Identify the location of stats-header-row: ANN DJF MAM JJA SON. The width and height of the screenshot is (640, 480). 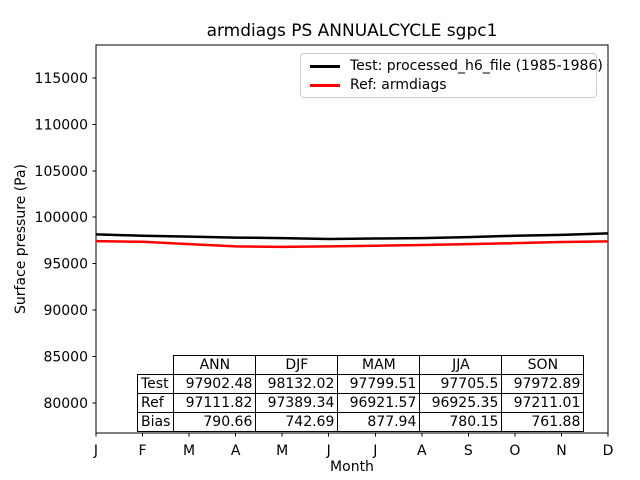
(361, 365).